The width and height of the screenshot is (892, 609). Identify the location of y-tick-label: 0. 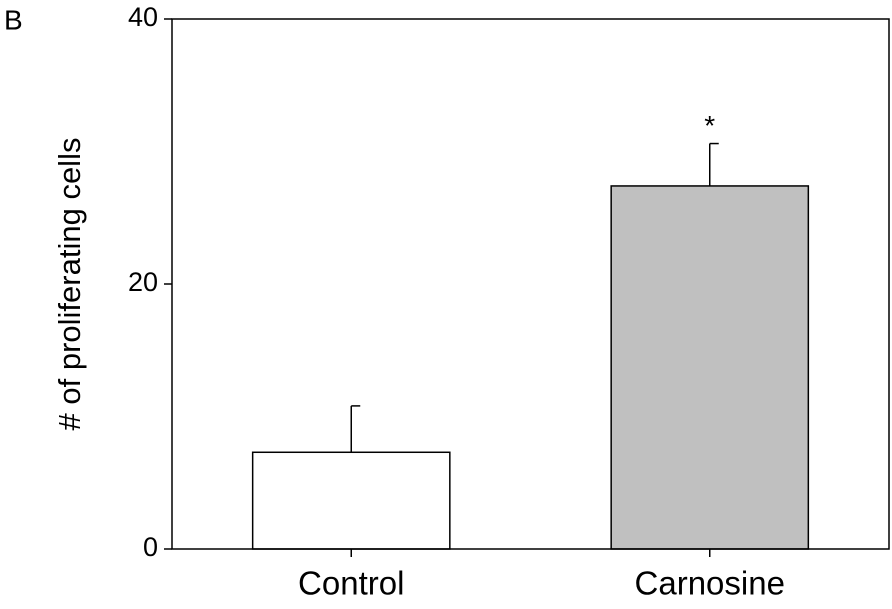
(150, 547).